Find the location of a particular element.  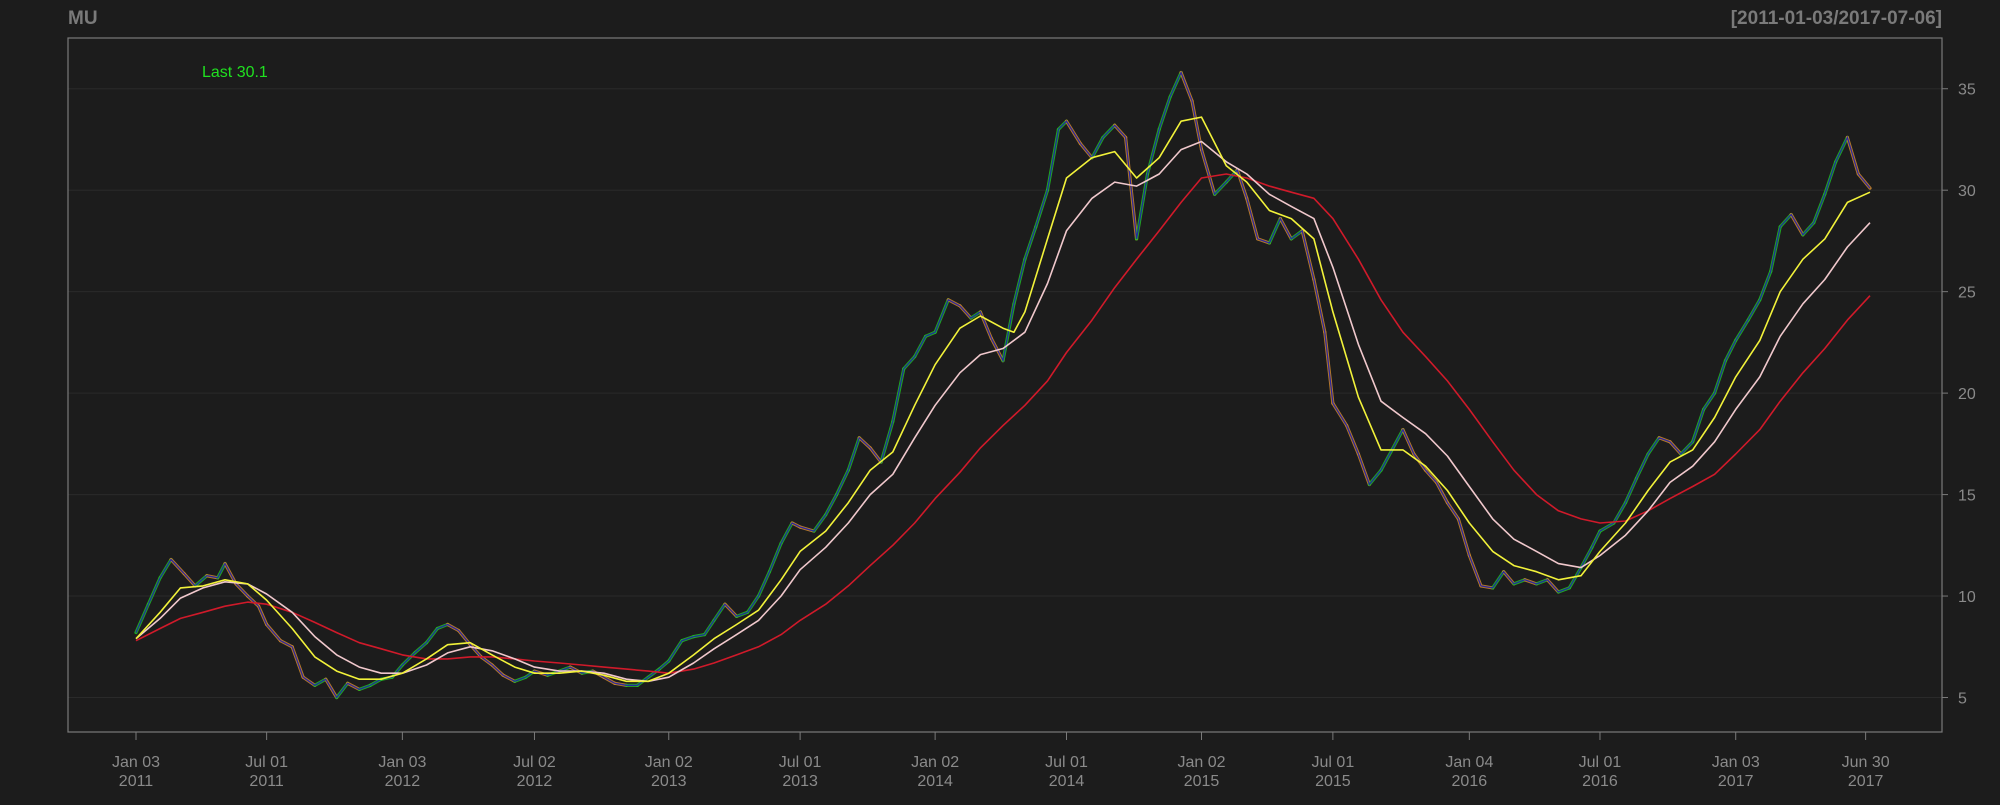

y-tick-label: 15 is located at coordinates (1967, 496).